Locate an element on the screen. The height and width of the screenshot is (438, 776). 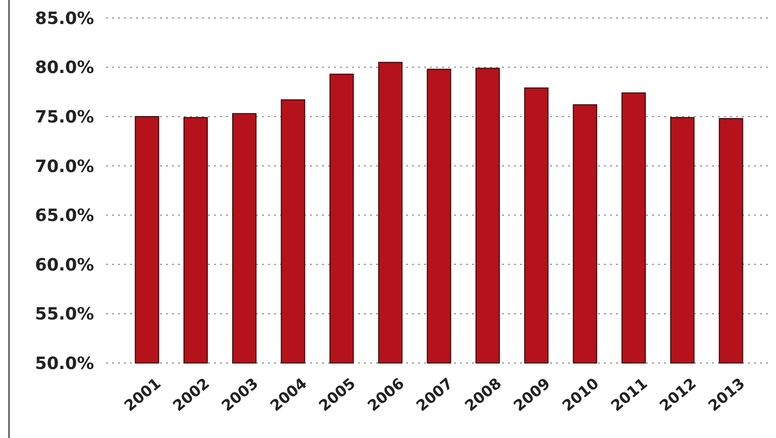
y-tick-label: 70.0% is located at coordinates (64, 166).